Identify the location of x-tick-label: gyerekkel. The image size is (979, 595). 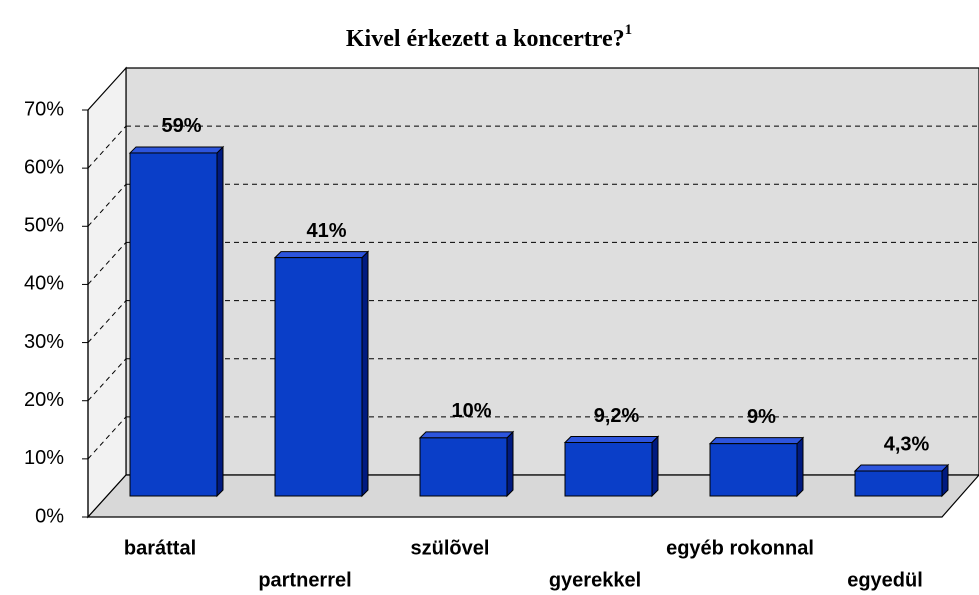
(595, 580).